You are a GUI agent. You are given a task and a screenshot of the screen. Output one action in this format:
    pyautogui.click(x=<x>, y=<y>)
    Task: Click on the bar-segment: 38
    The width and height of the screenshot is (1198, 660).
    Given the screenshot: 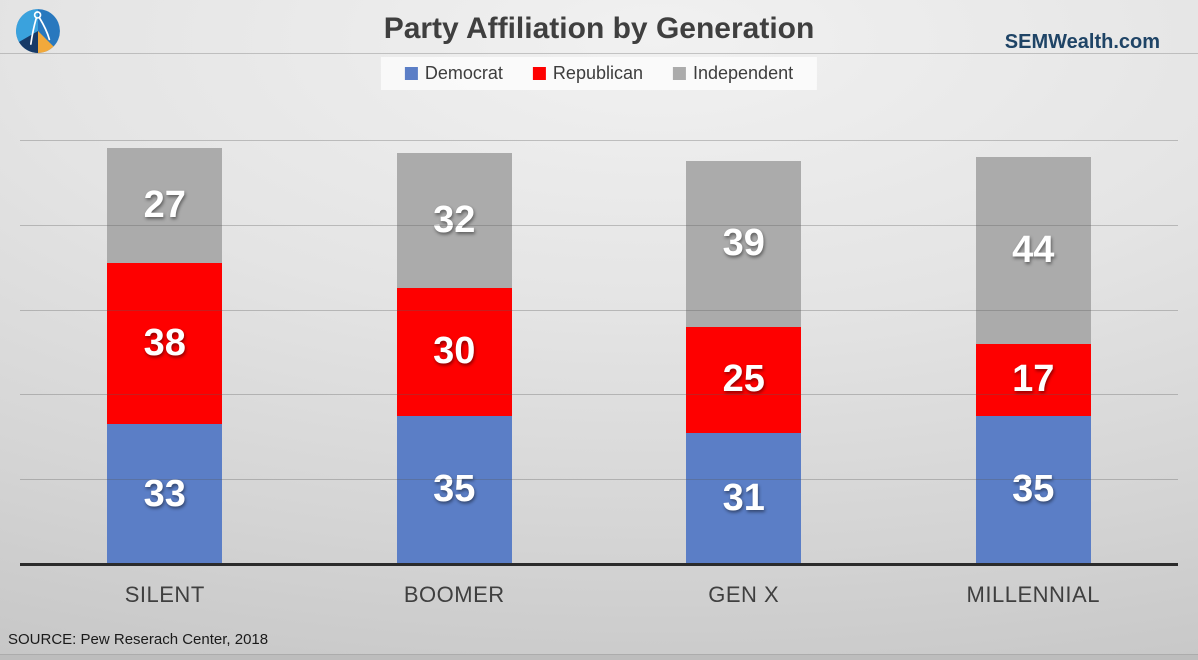 What is the action you would take?
    pyautogui.click(x=165, y=343)
    